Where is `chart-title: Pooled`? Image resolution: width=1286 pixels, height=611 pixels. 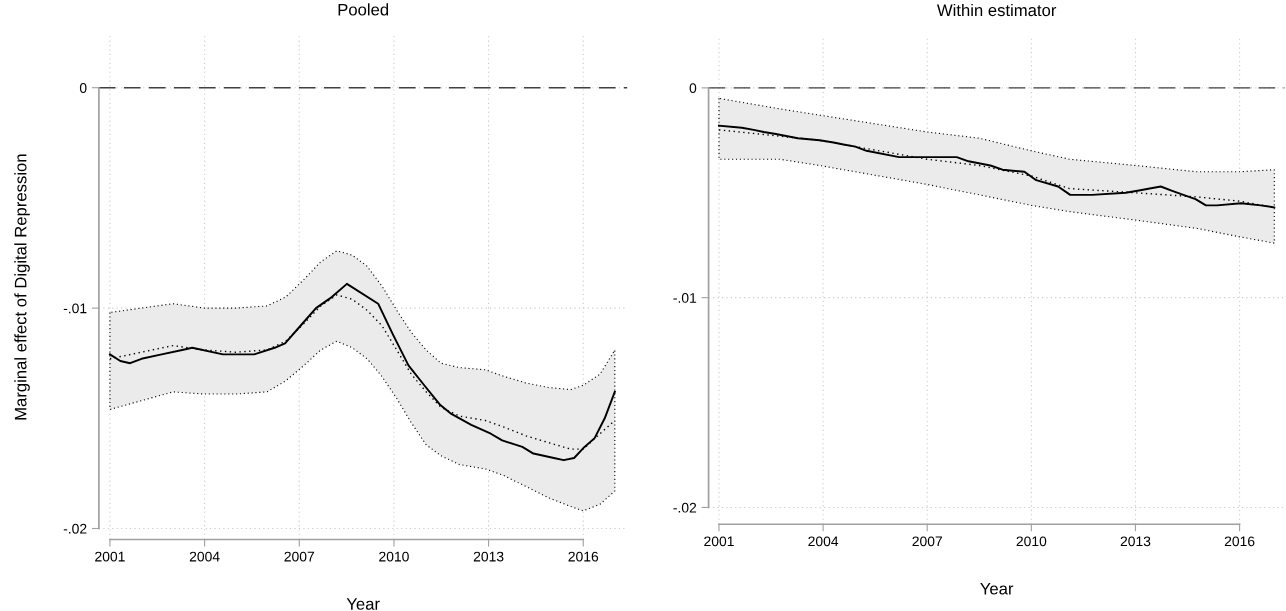 chart-title: Pooled is located at coordinates (363, 9).